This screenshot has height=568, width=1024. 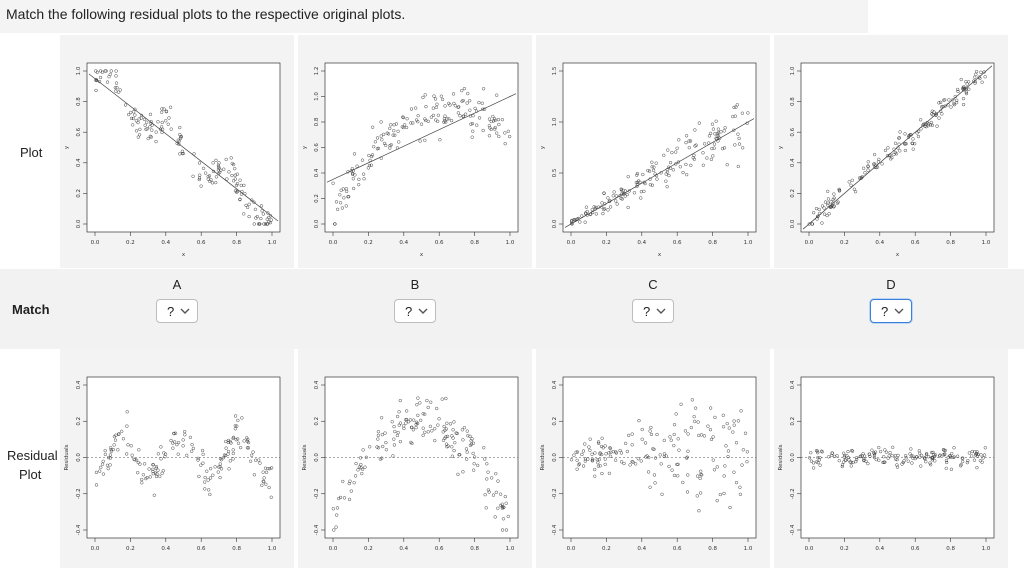 I want to click on match-select-a: ?, so click(x=177, y=311).